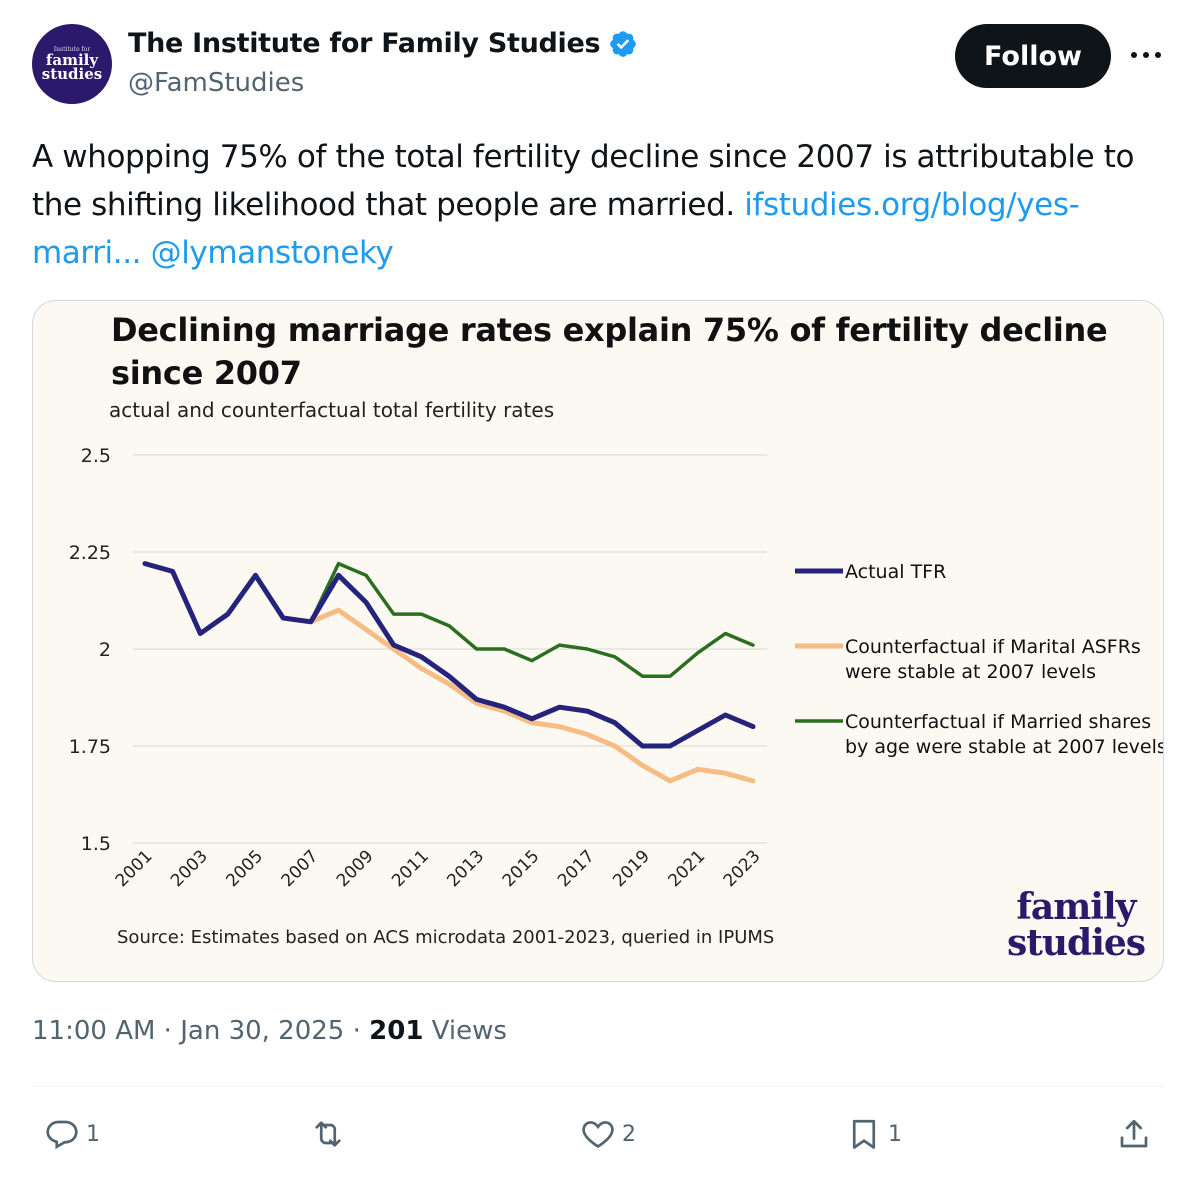  What do you see at coordinates (1004, 747) in the screenshot?
I see `legend-label: by age were stable at 2007 levels` at bounding box center [1004, 747].